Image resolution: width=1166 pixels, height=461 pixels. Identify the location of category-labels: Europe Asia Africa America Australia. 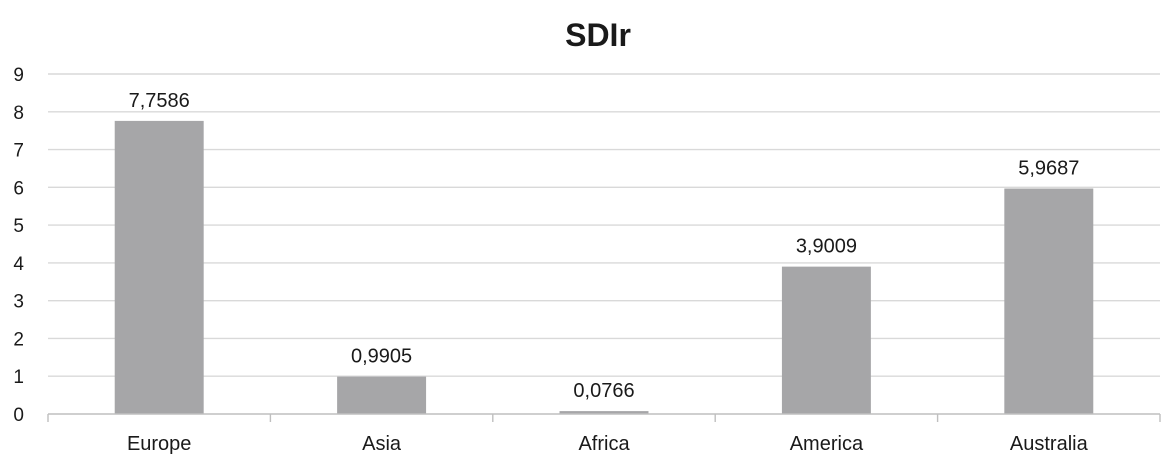
(608, 444).